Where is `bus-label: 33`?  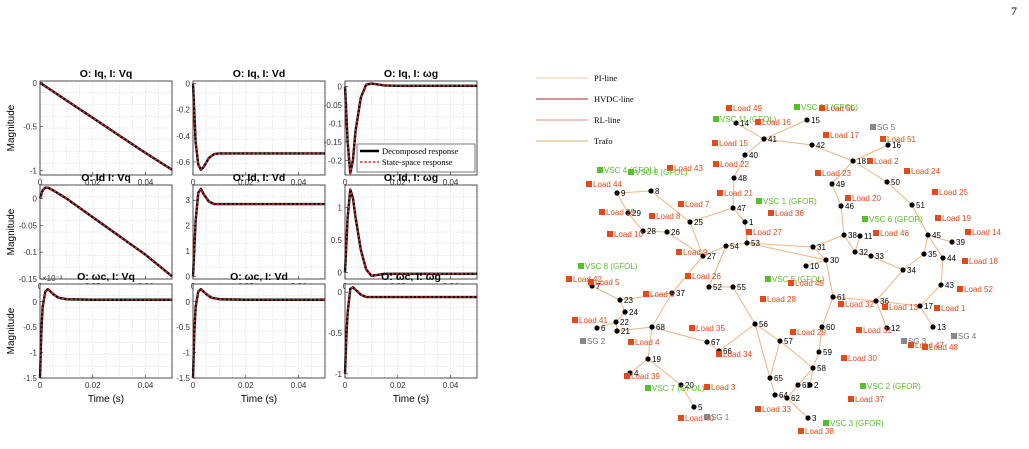
bus-label: 33 is located at coordinates (879, 256).